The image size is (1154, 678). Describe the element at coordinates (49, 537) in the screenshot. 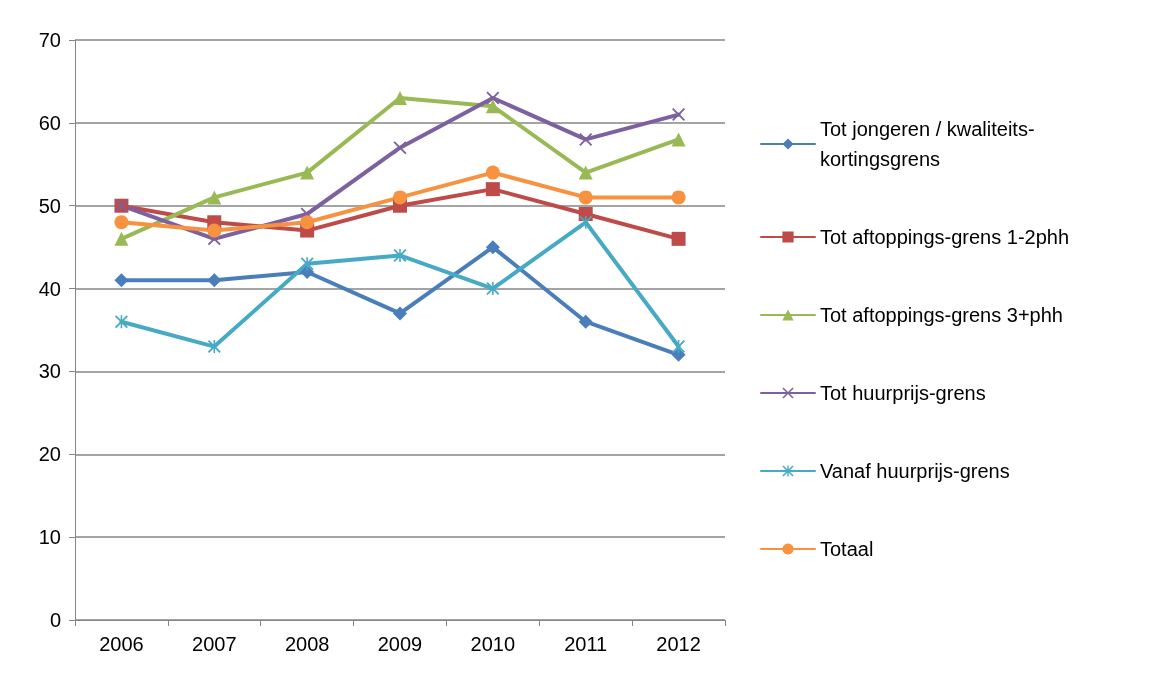

I see `y-tick-label: 10` at that location.